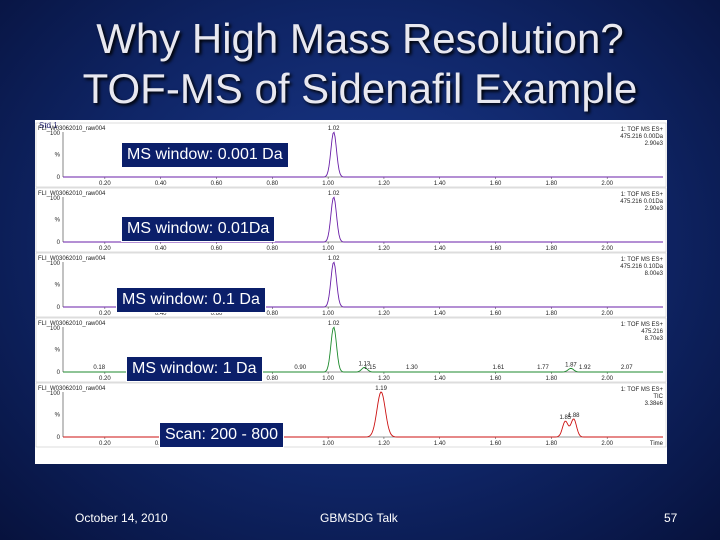 This screenshot has height=540, width=720. What do you see at coordinates (641, 267) in the screenshot?
I see `trace-info: 475.216 0.10Da` at bounding box center [641, 267].